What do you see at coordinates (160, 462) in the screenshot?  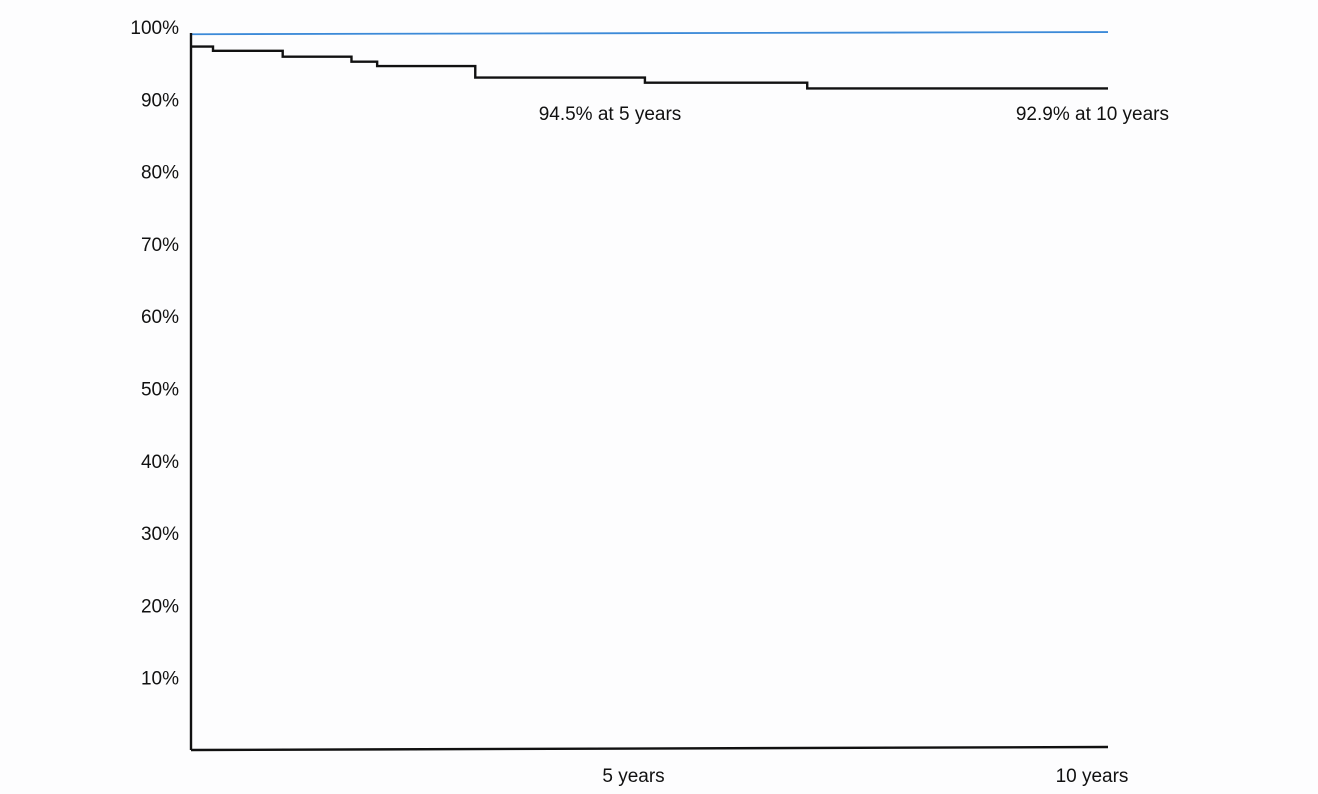 I see `y-tick-label: 40%` at bounding box center [160, 462].